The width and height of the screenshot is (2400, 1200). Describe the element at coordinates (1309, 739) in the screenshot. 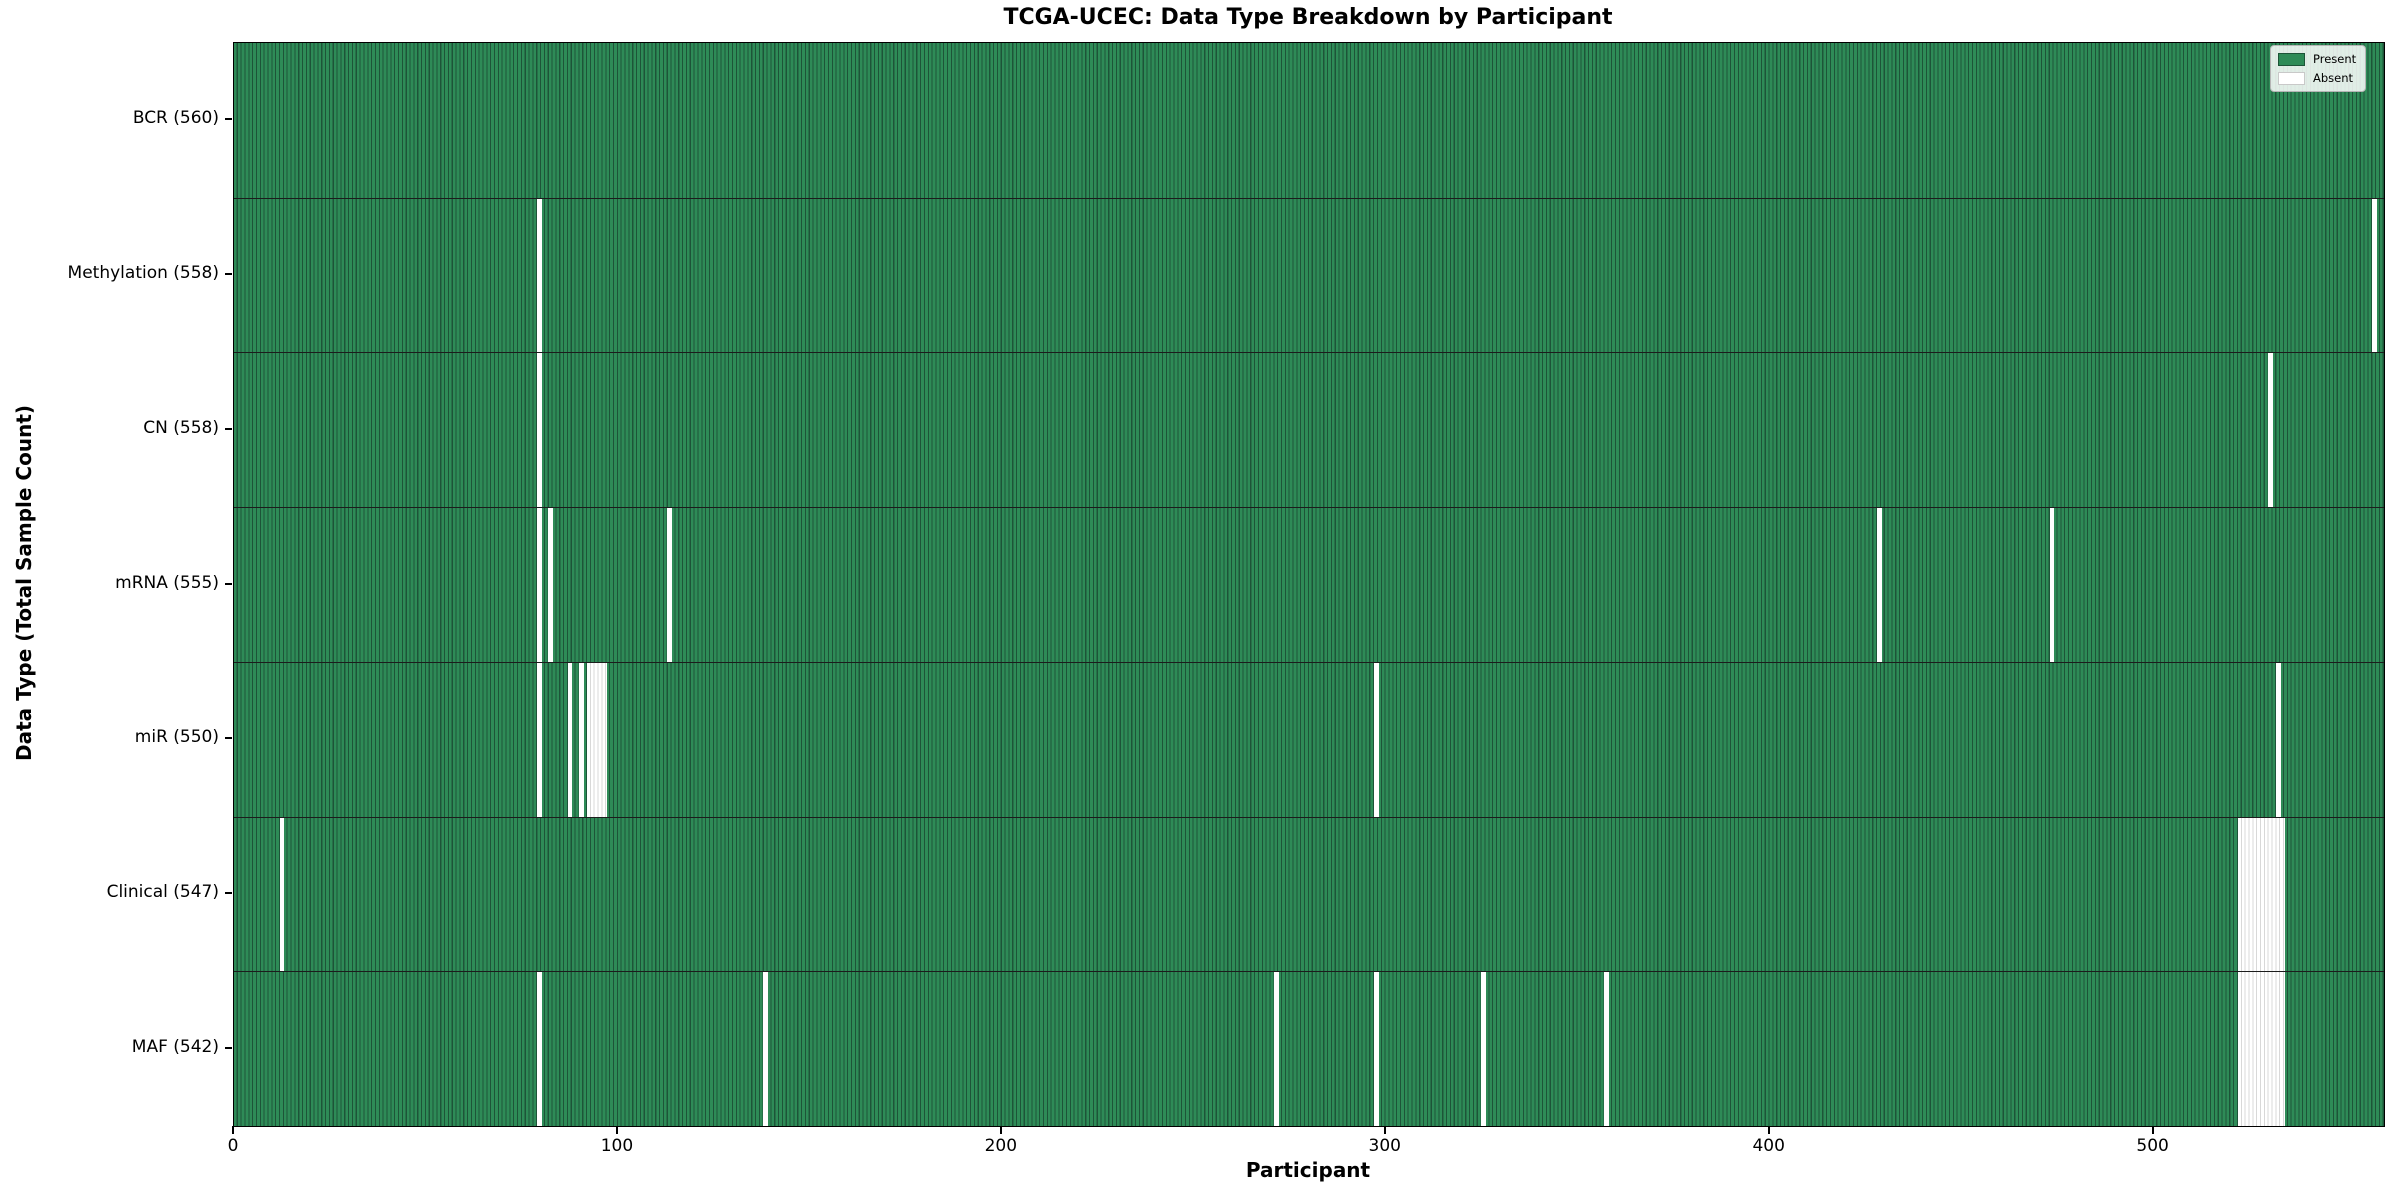

I see `row-mir` at that location.